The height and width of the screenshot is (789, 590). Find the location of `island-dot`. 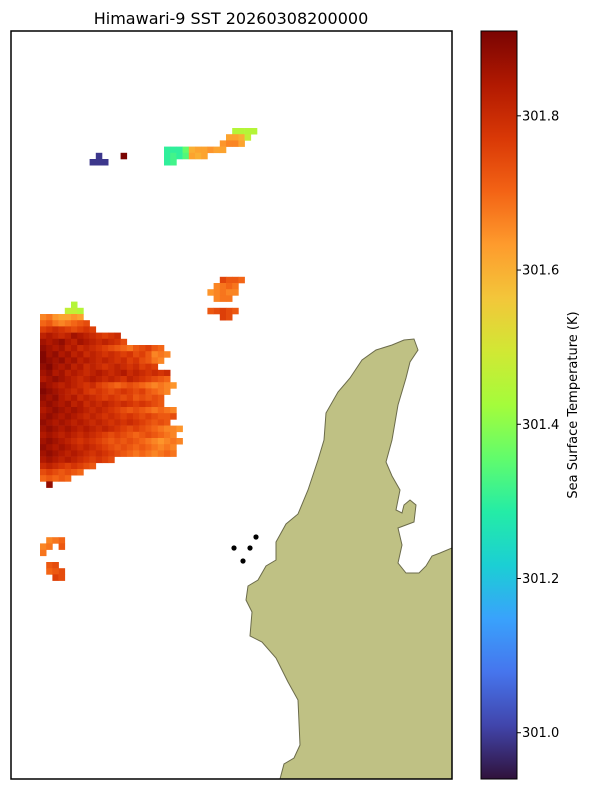

island-dot is located at coordinates (234, 548).